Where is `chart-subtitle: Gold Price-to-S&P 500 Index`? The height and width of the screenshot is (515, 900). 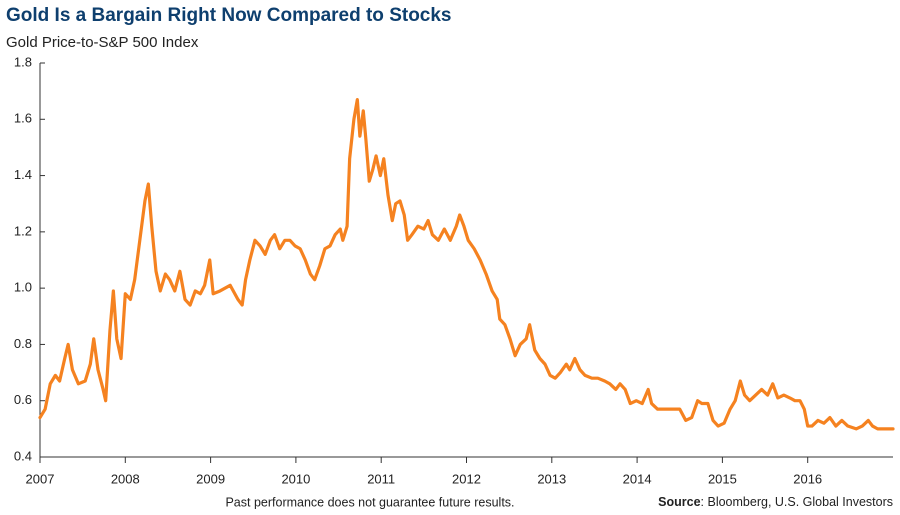
chart-subtitle: Gold Price-to-S&P 500 Index is located at coordinates (102, 42).